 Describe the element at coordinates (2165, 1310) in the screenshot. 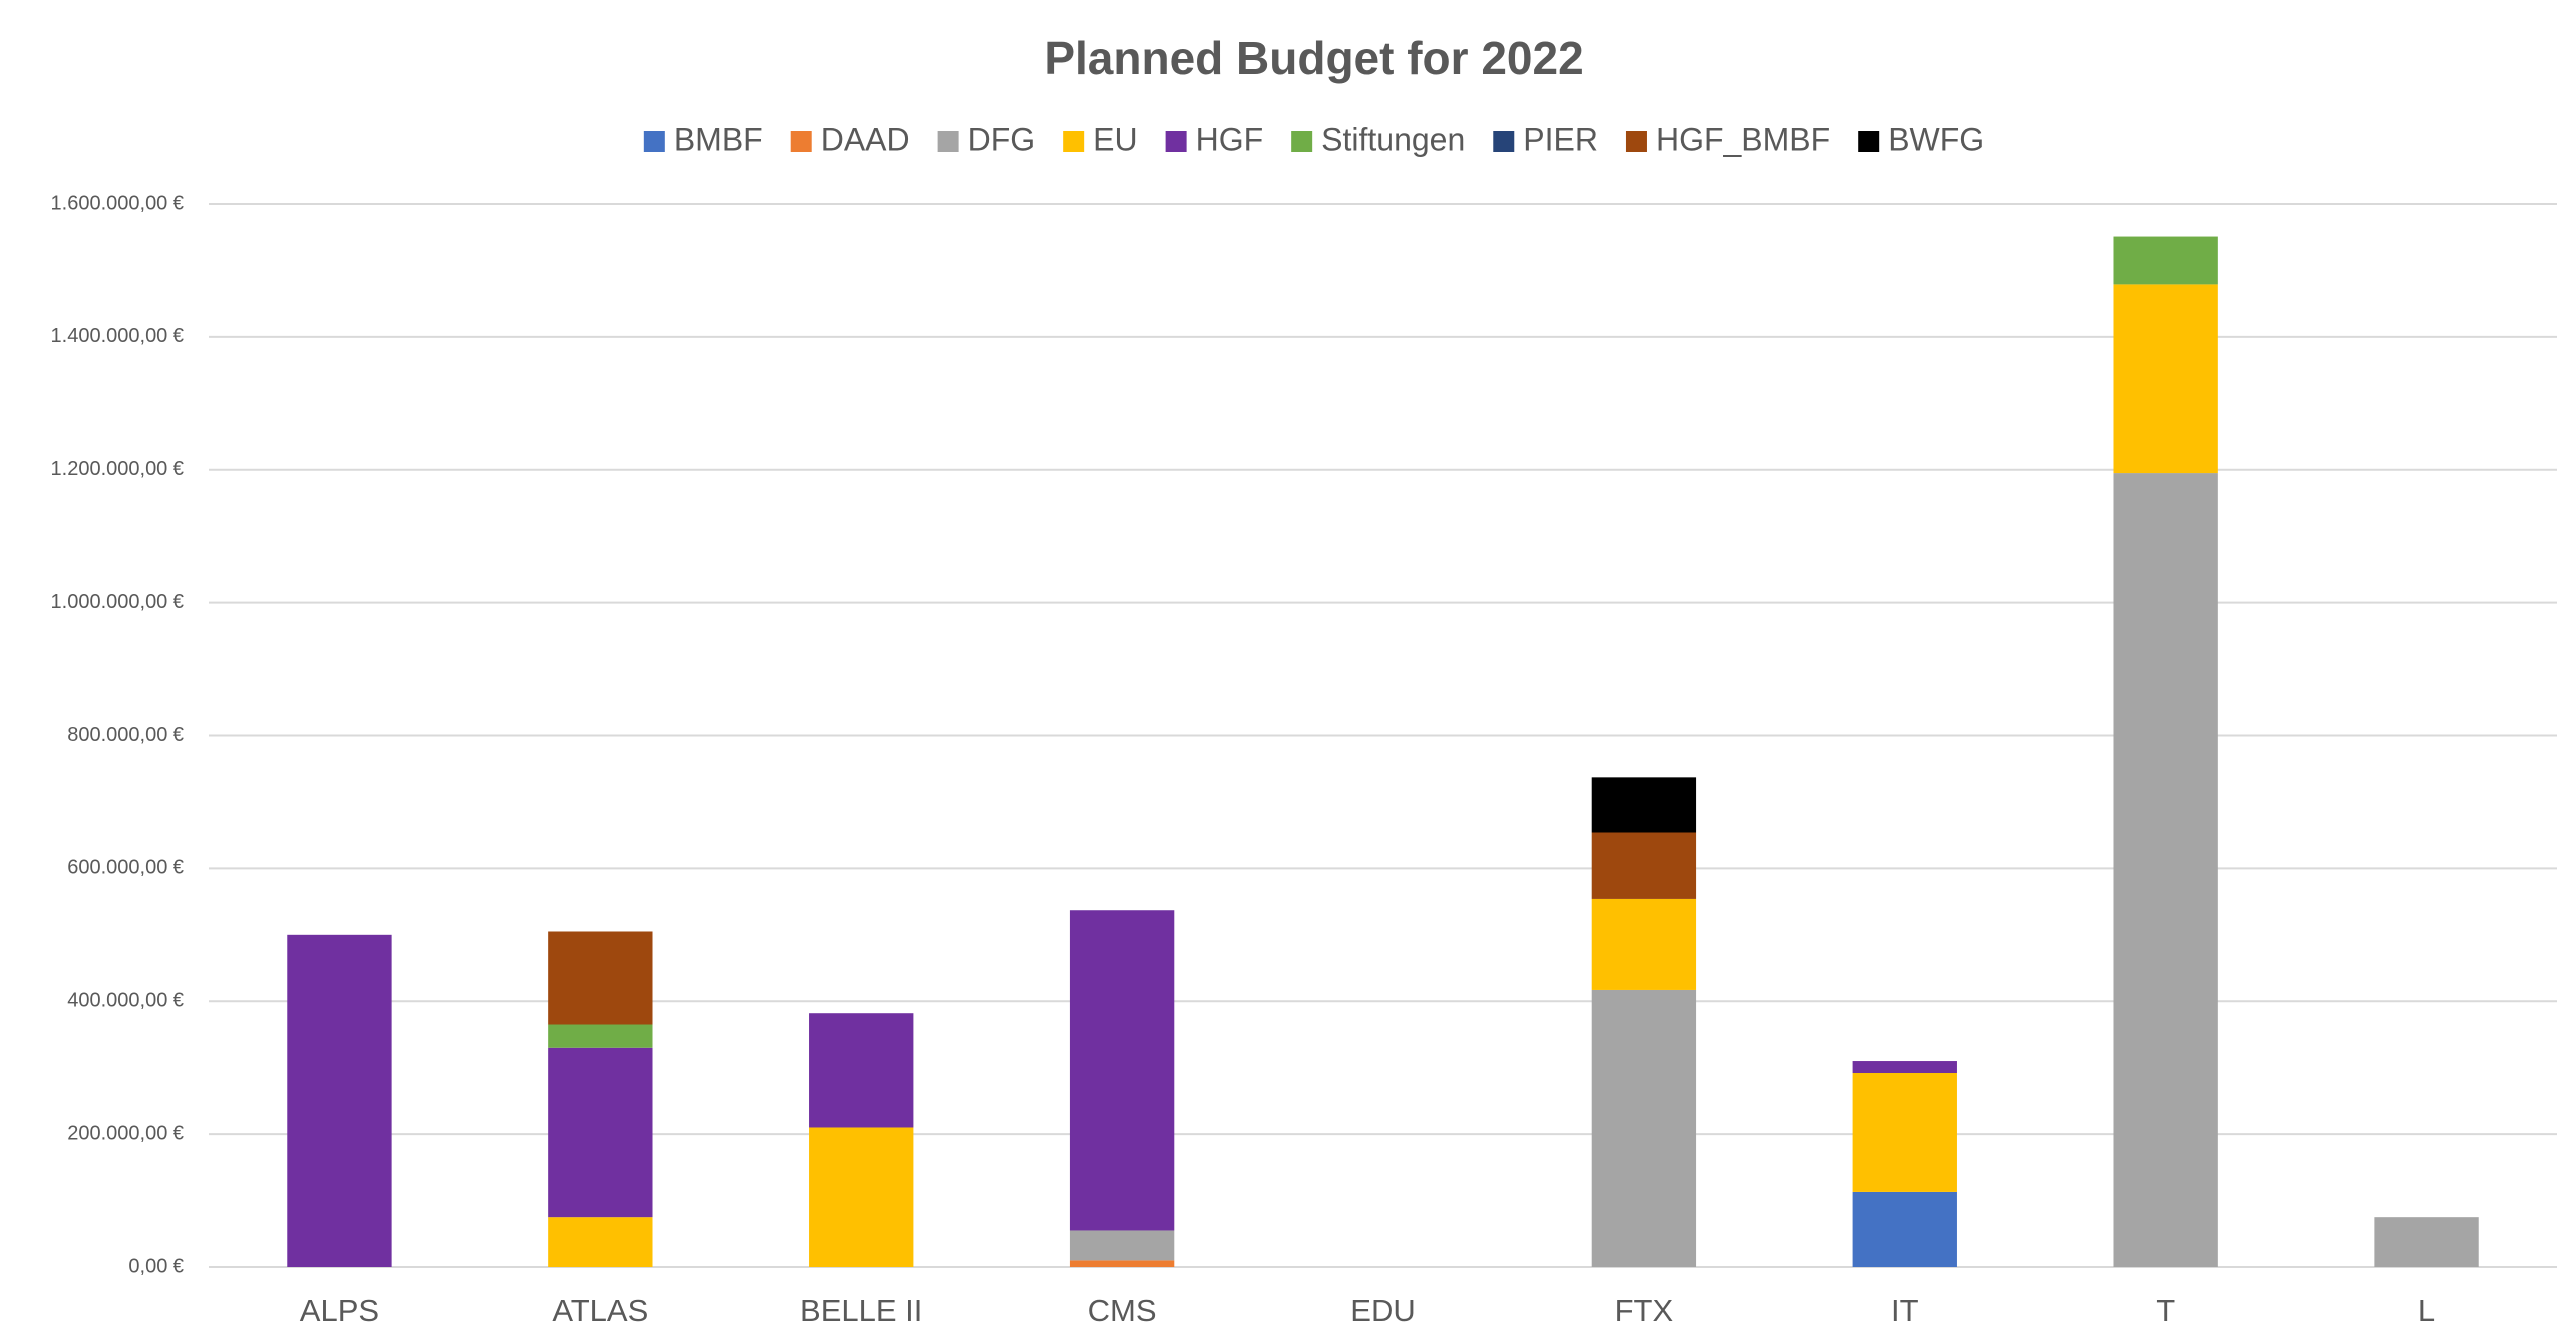

I see `x-tick-label: T` at that location.